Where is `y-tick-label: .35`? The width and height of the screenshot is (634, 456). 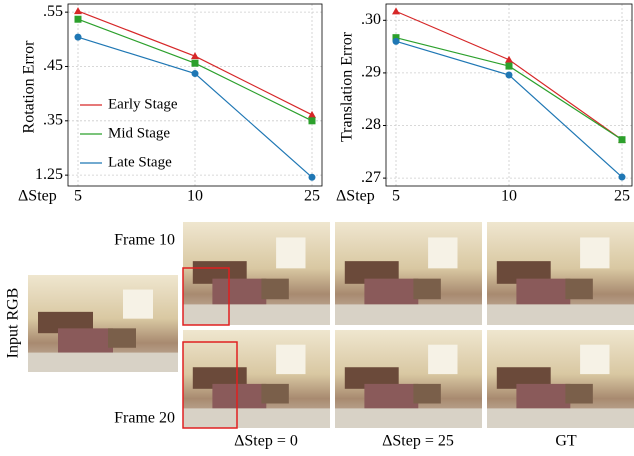 y-tick-label: .35 is located at coordinates (53, 119).